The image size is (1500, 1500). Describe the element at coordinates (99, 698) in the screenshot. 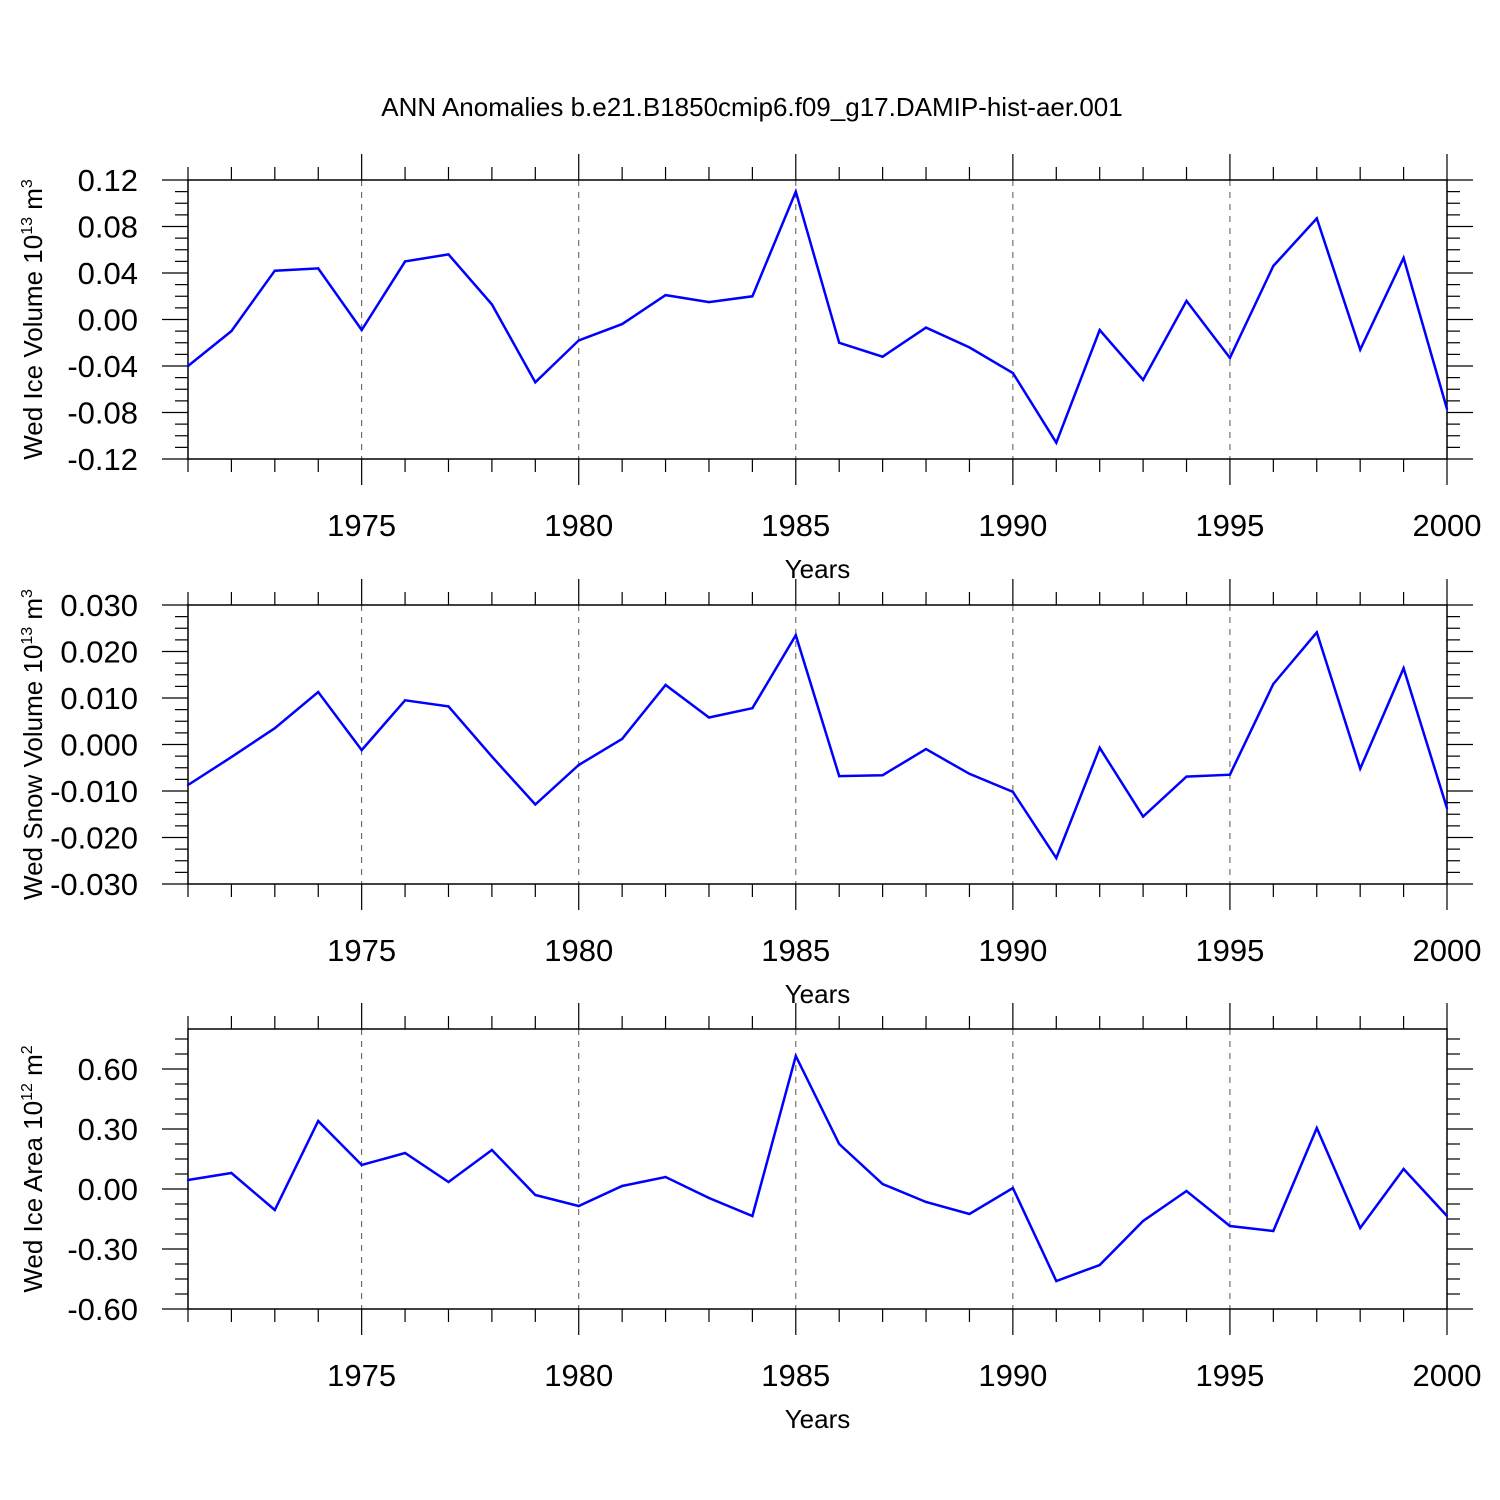

I see `y-tick-label: 0.010` at that location.